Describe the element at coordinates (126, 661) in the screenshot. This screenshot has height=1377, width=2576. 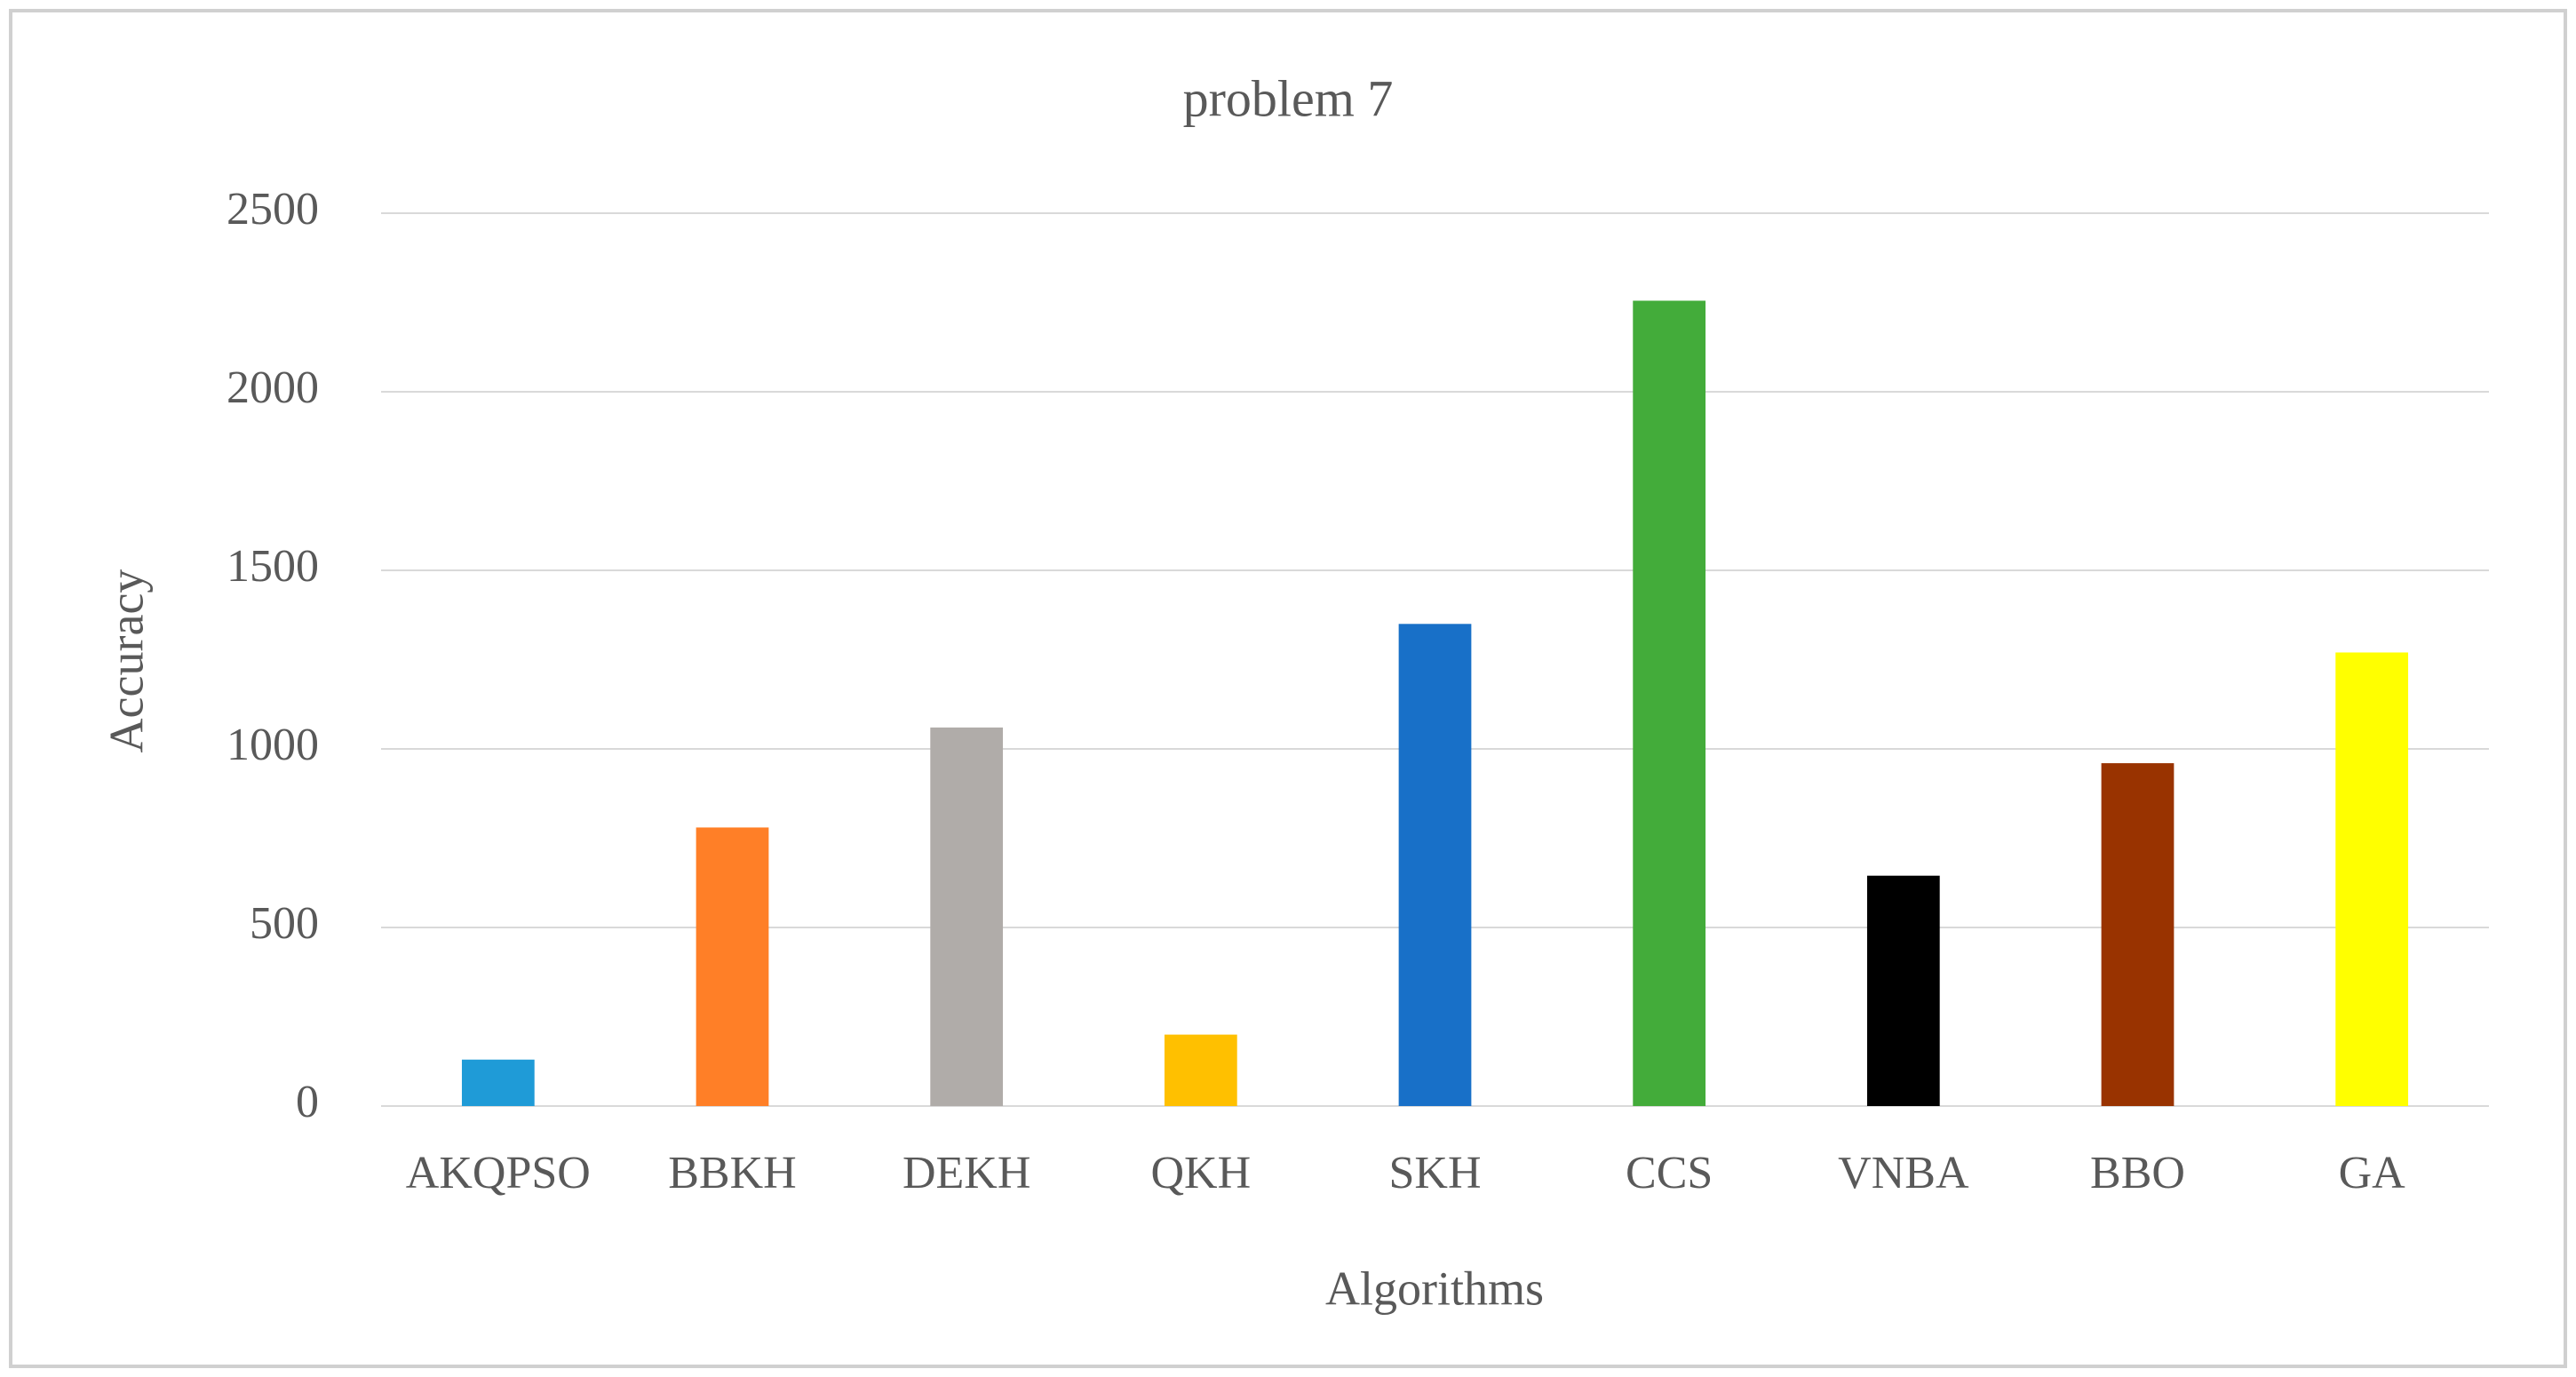
I see `y-axis-title: Accuracy` at that location.